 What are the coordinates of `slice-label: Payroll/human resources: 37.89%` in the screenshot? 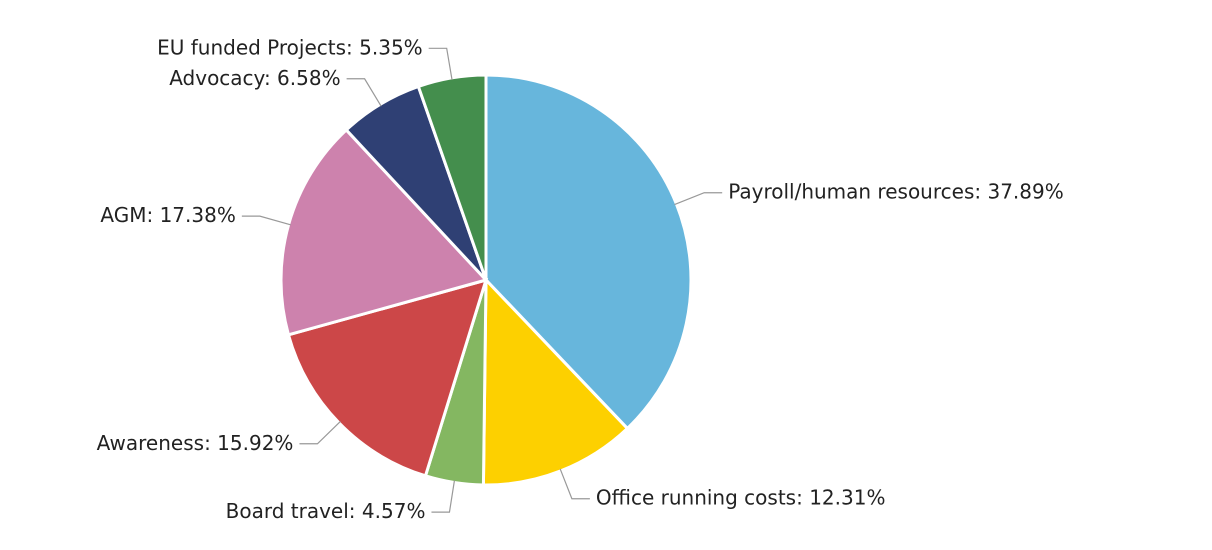 It's located at (896, 191).